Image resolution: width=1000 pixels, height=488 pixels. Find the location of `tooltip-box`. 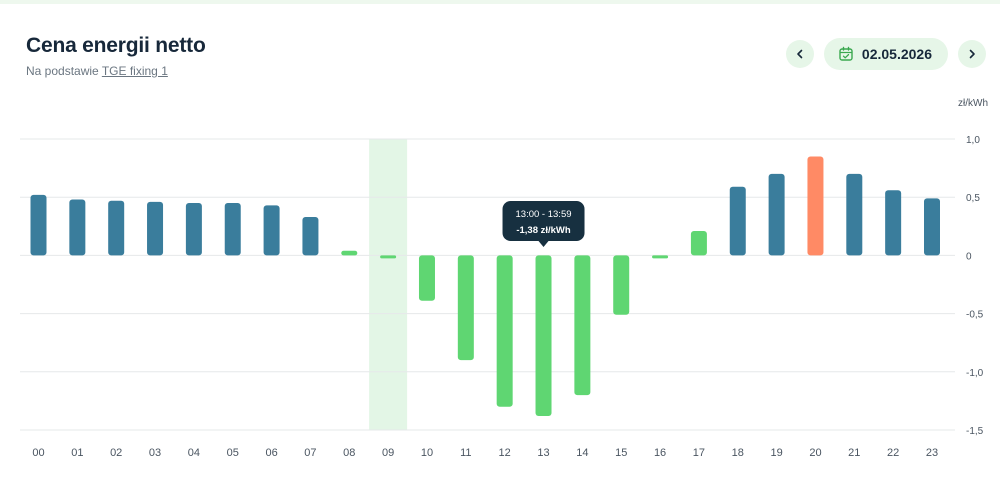

tooltip-box is located at coordinates (543, 221).